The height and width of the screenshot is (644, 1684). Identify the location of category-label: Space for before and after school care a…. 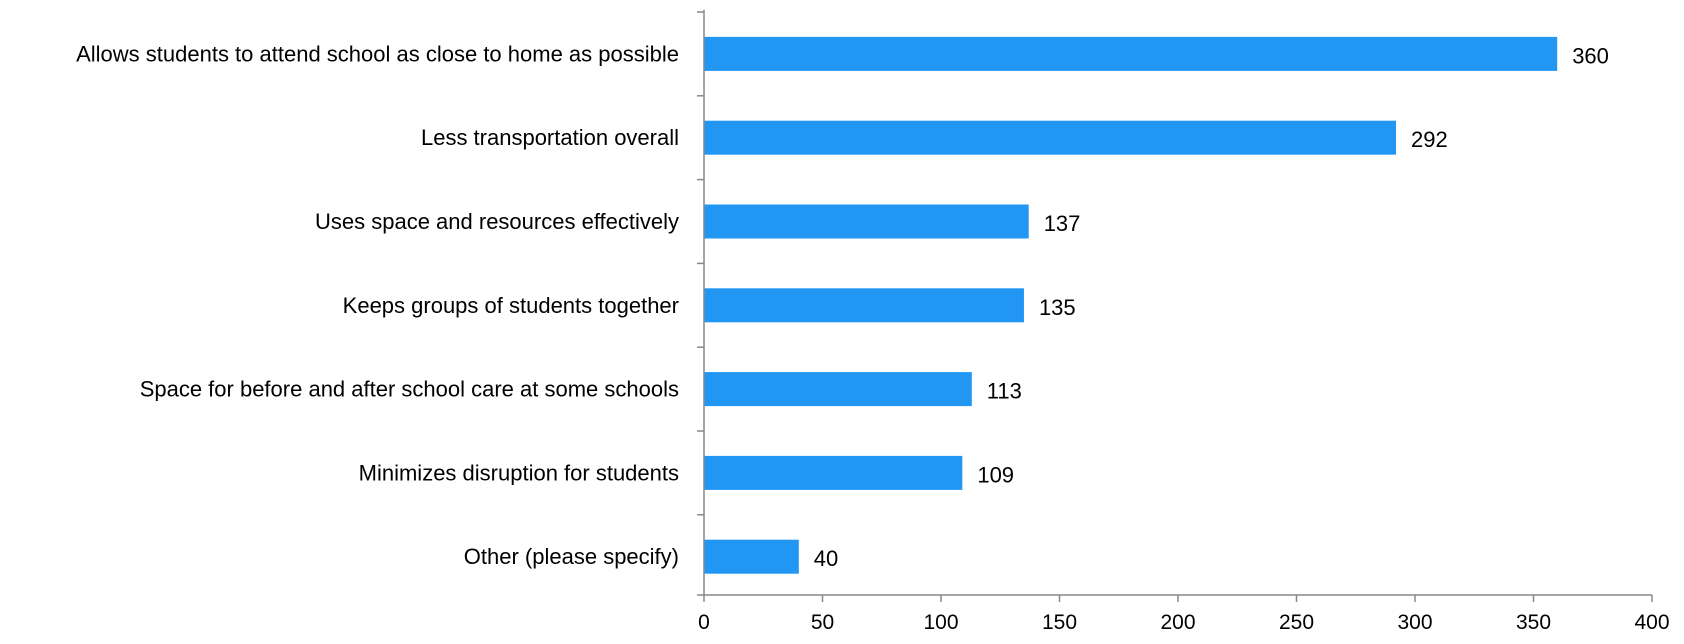
(409, 389).